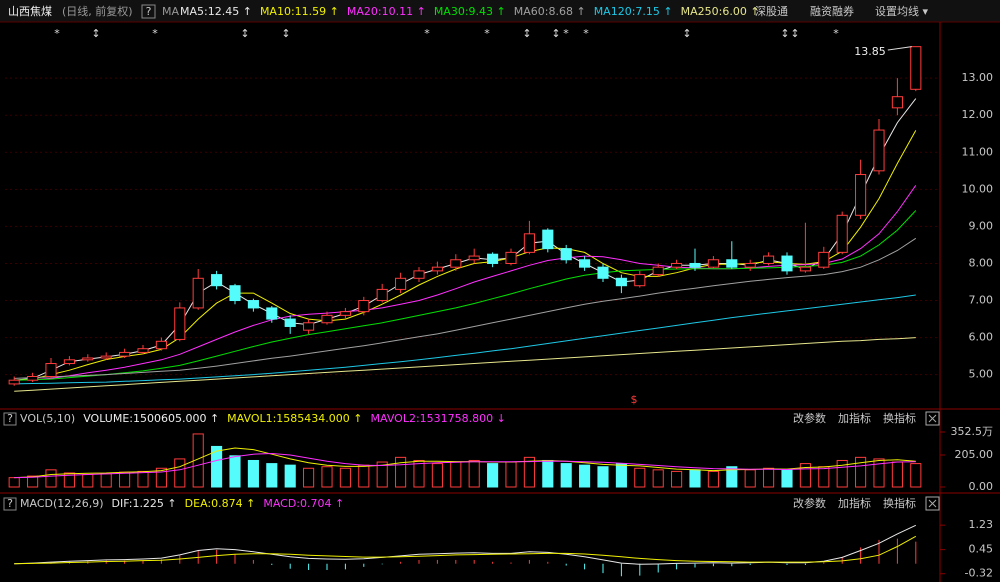  What do you see at coordinates (294, 418) in the screenshot?
I see `legend-entry: MAVOL1:1585434.000 ↑` at bounding box center [294, 418].